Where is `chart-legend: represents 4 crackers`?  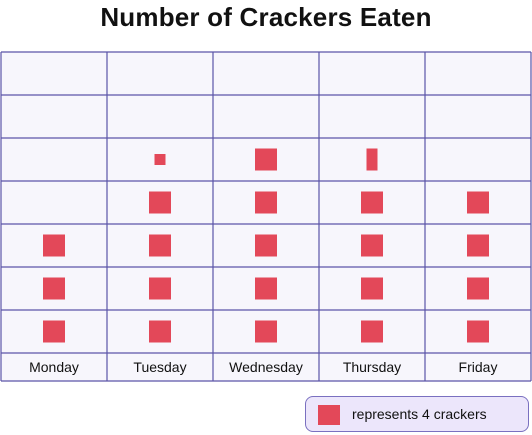
chart-legend: represents 4 crackers is located at coordinates (417, 414).